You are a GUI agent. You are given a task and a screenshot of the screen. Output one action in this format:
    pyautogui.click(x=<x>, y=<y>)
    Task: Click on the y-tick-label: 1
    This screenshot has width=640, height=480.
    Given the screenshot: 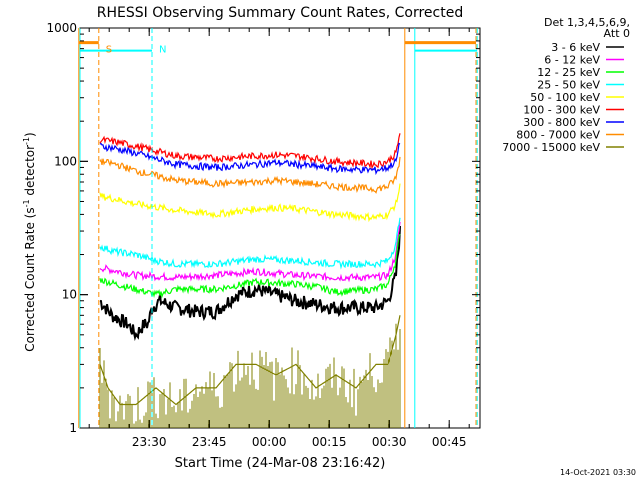 What is the action you would take?
    pyautogui.click(x=73, y=428)
    